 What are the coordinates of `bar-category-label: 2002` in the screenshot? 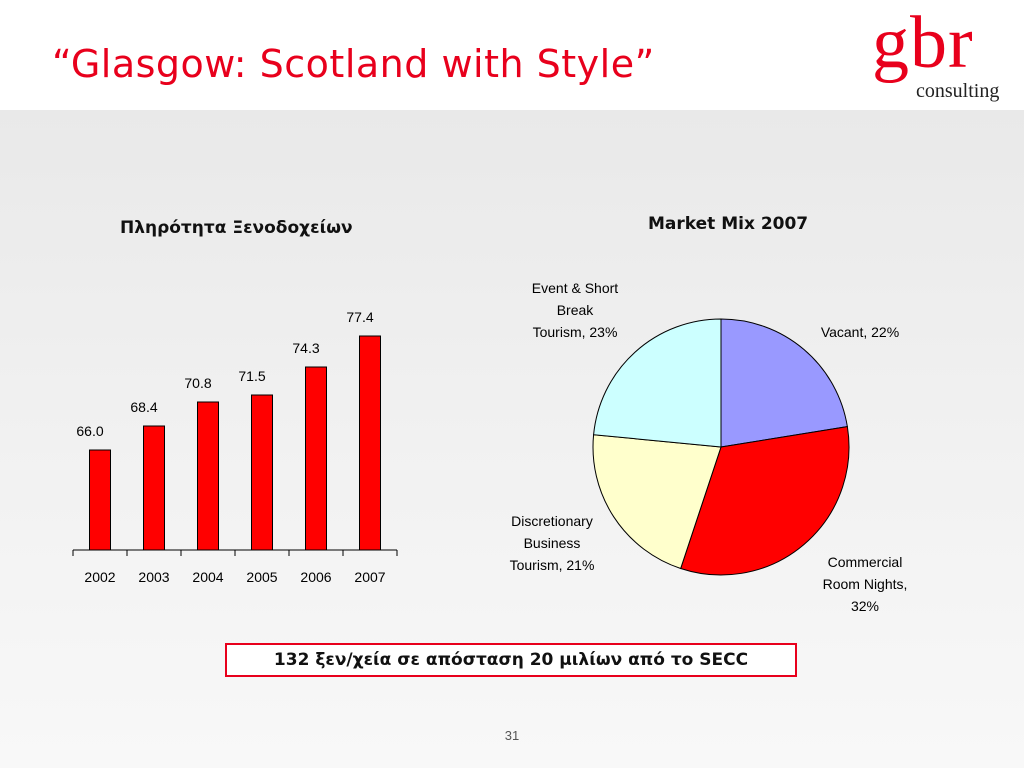 It's located at (99, 577).